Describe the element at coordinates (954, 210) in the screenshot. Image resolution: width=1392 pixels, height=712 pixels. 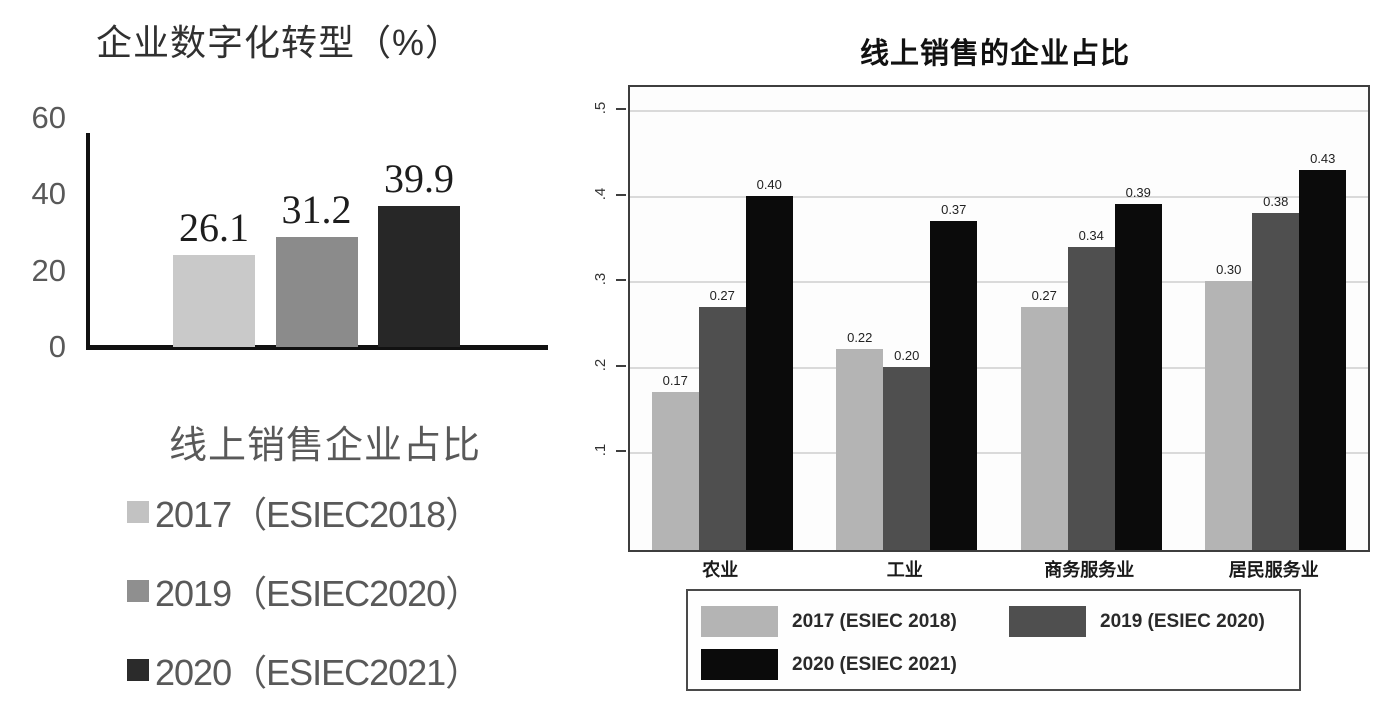
I see `right-bar-value-label: 0.37` at that location.